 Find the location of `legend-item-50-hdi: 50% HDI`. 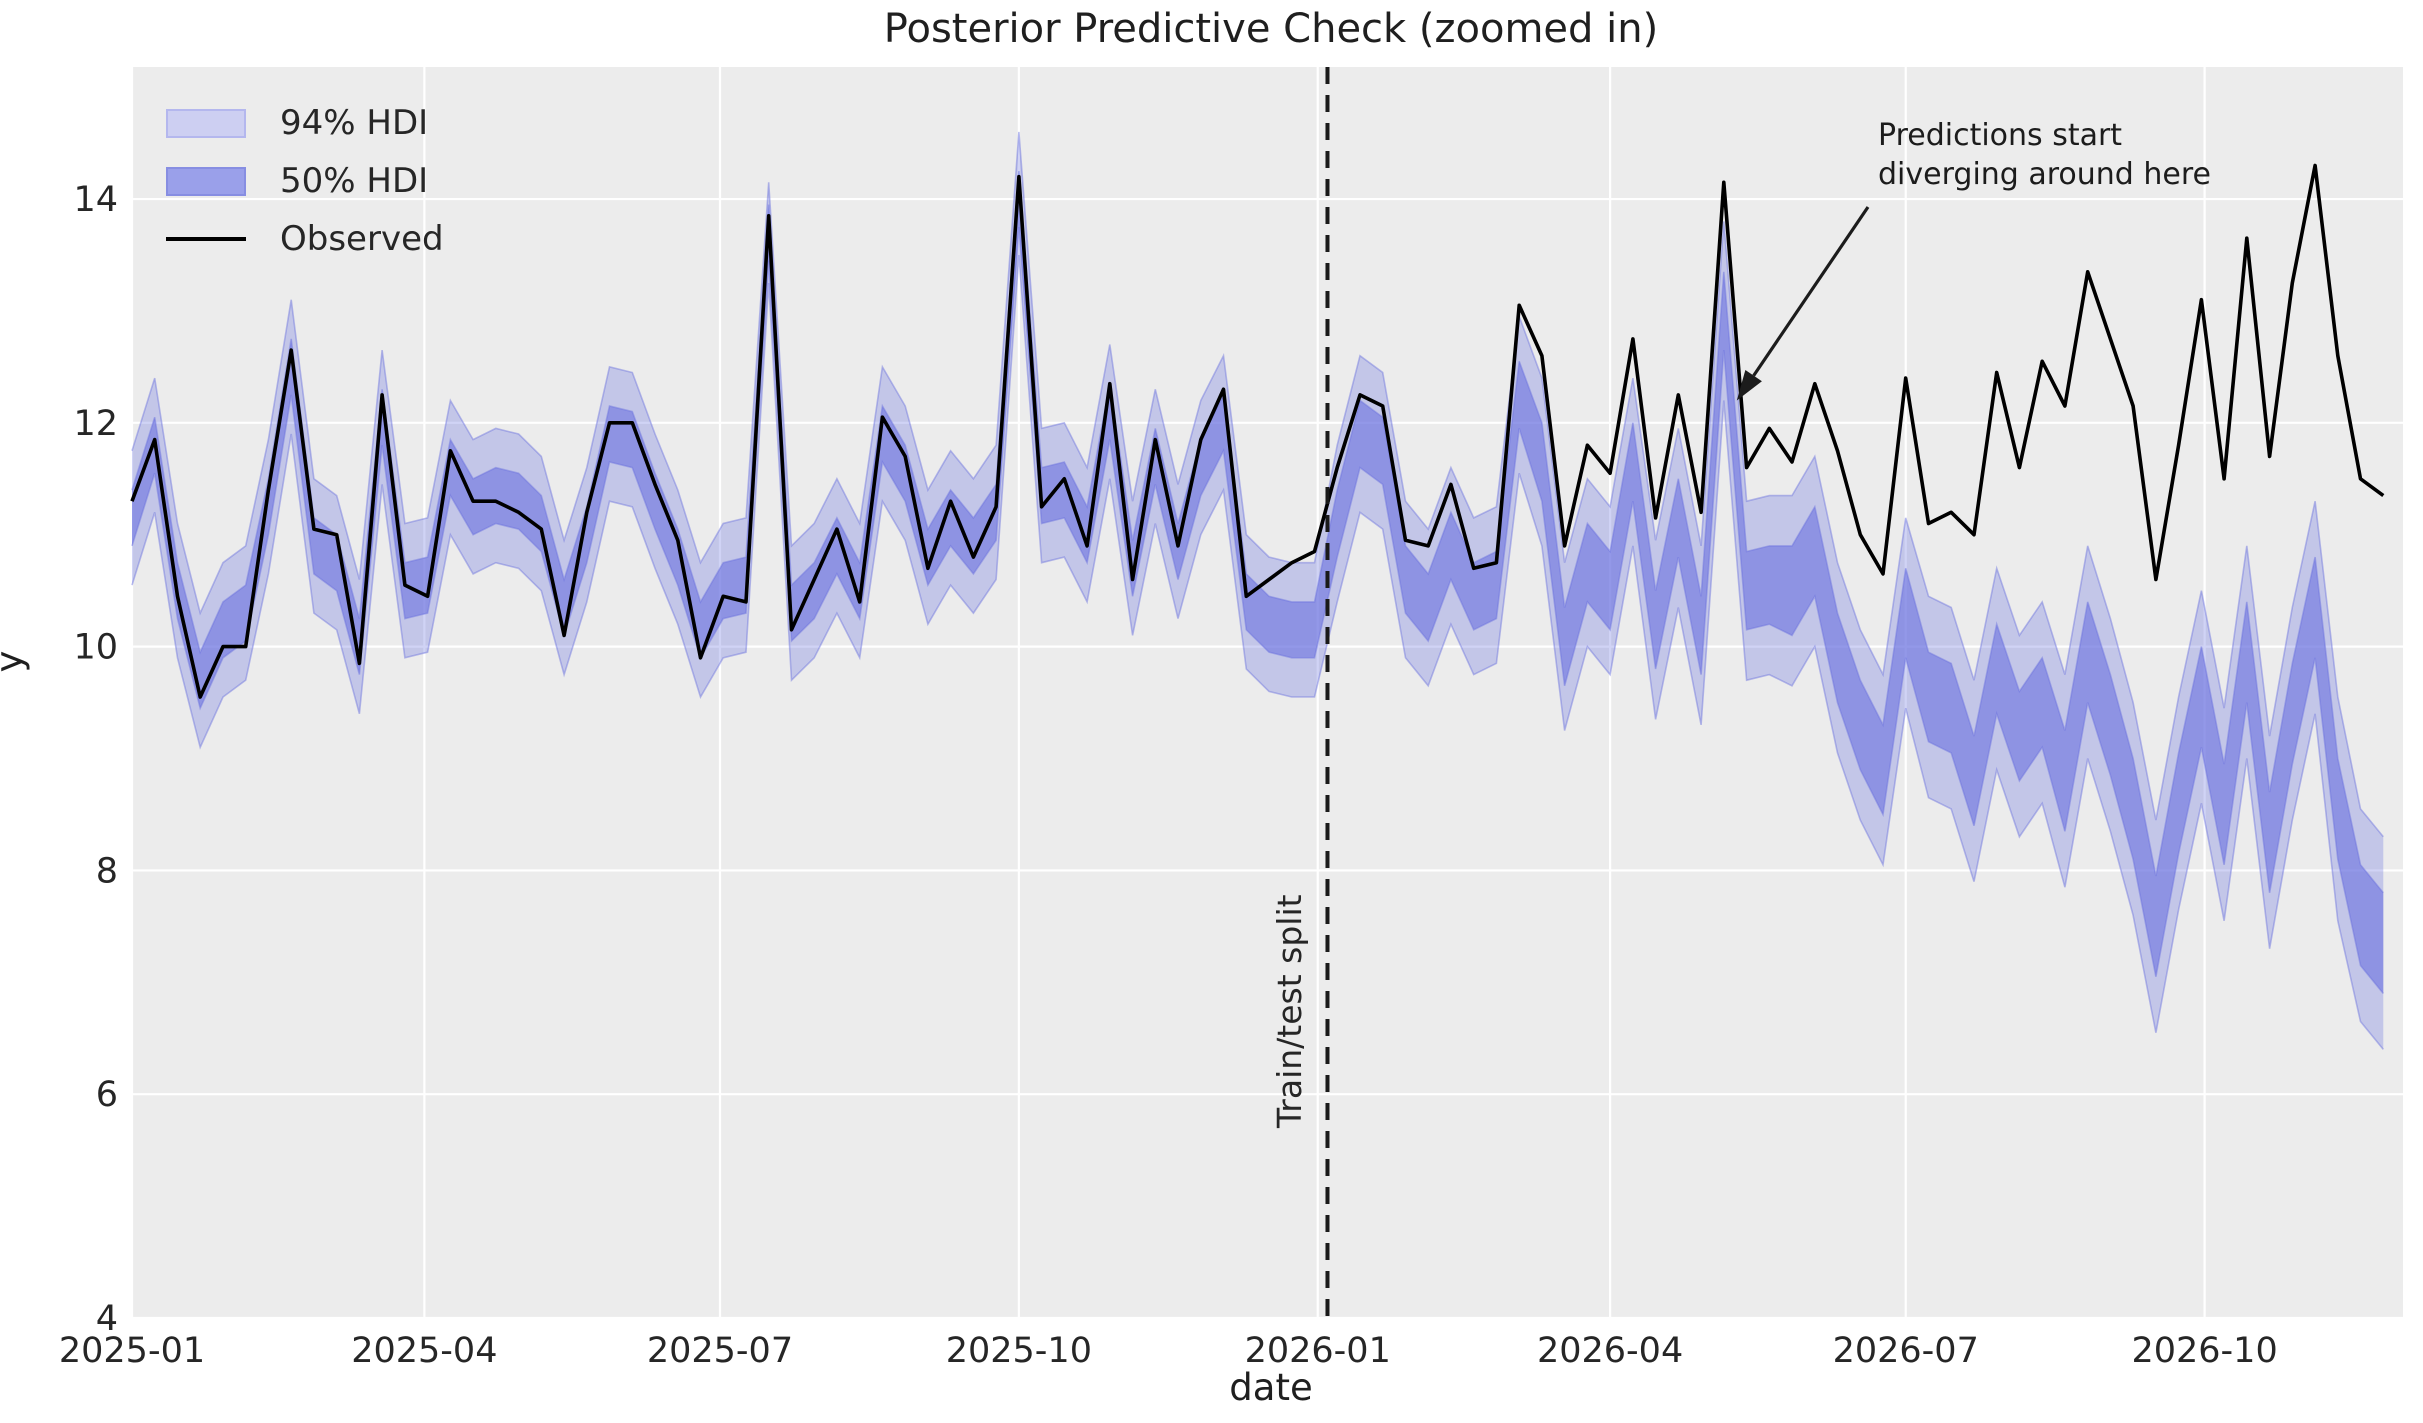

legend-item-50-hdi: 50% HDI is located at coordinates (305, 181).